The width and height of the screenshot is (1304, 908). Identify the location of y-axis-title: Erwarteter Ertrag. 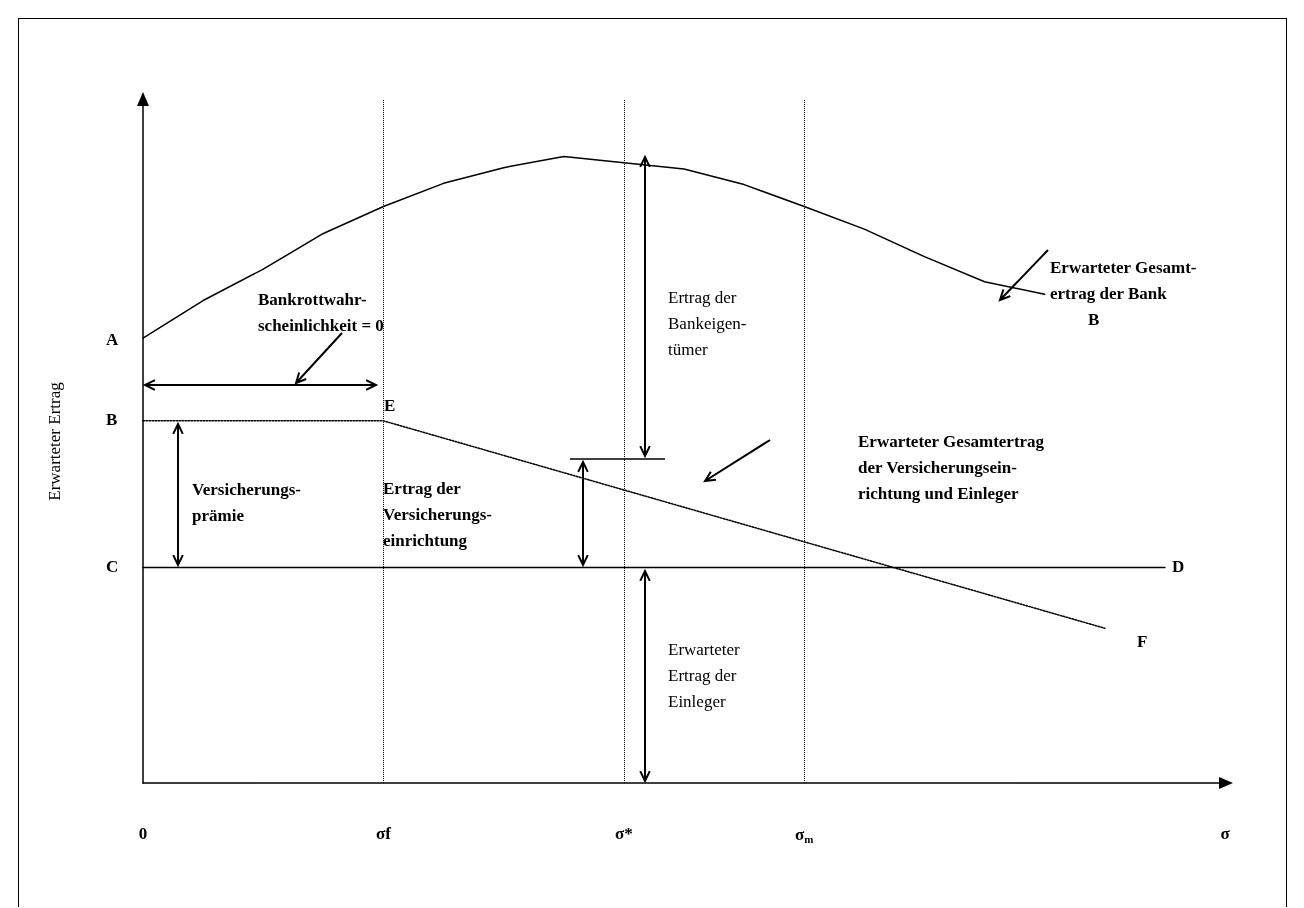
(54, 441).